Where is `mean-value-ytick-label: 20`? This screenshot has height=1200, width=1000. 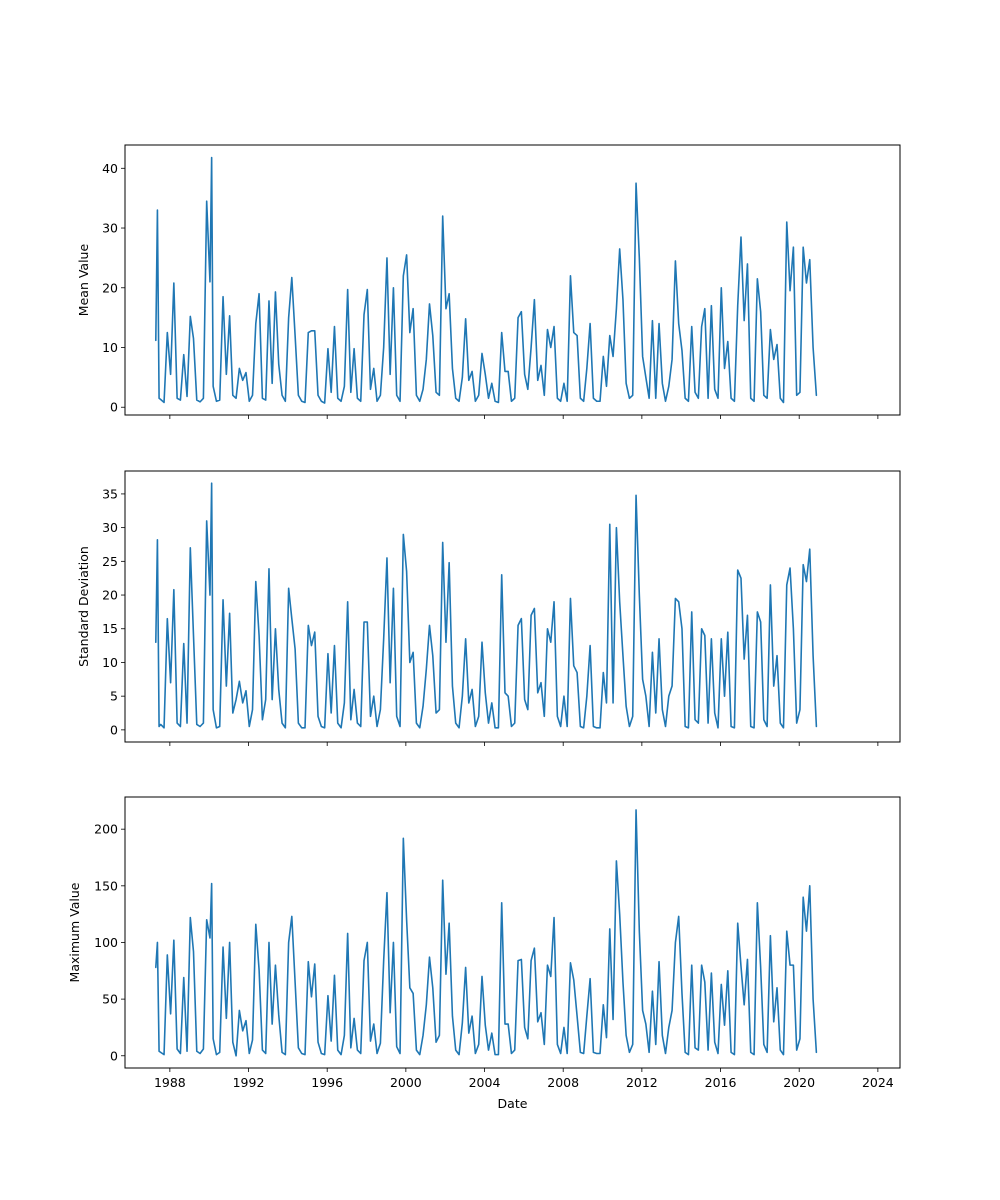 mean-value-ytick-label: 20 is located at coordinates (110, 287).